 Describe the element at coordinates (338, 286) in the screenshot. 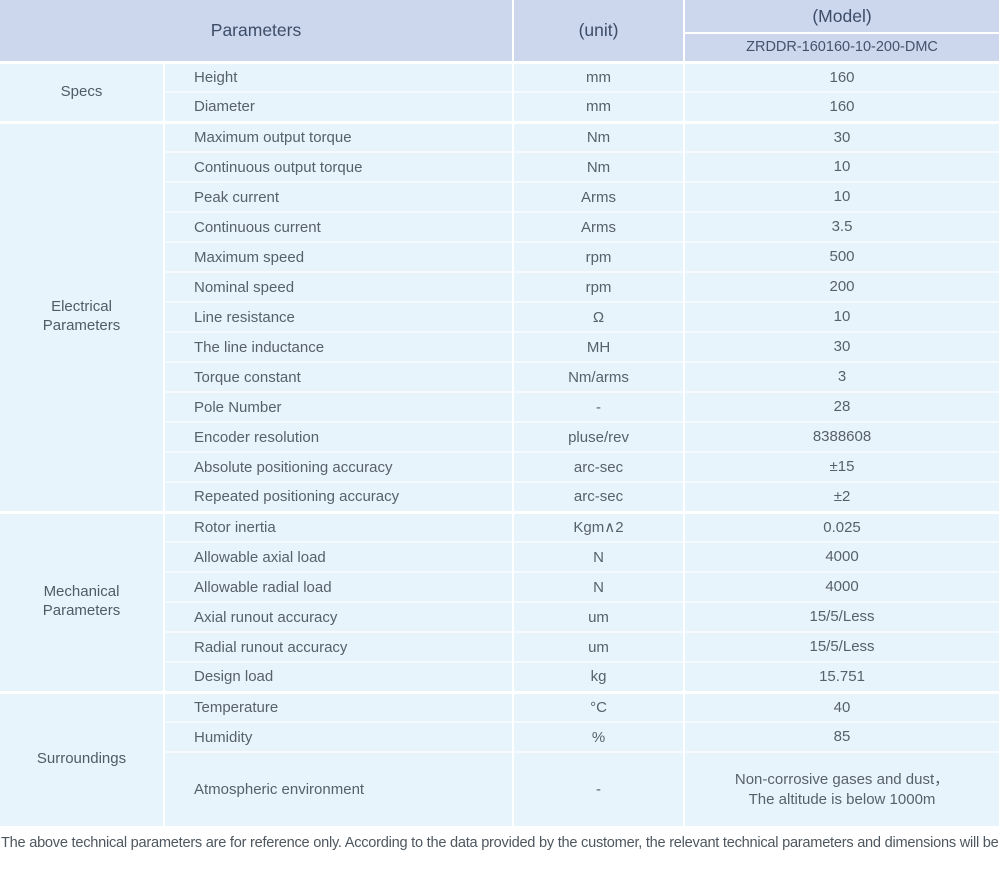

I see `param-cell: Nominal speed` at that location.